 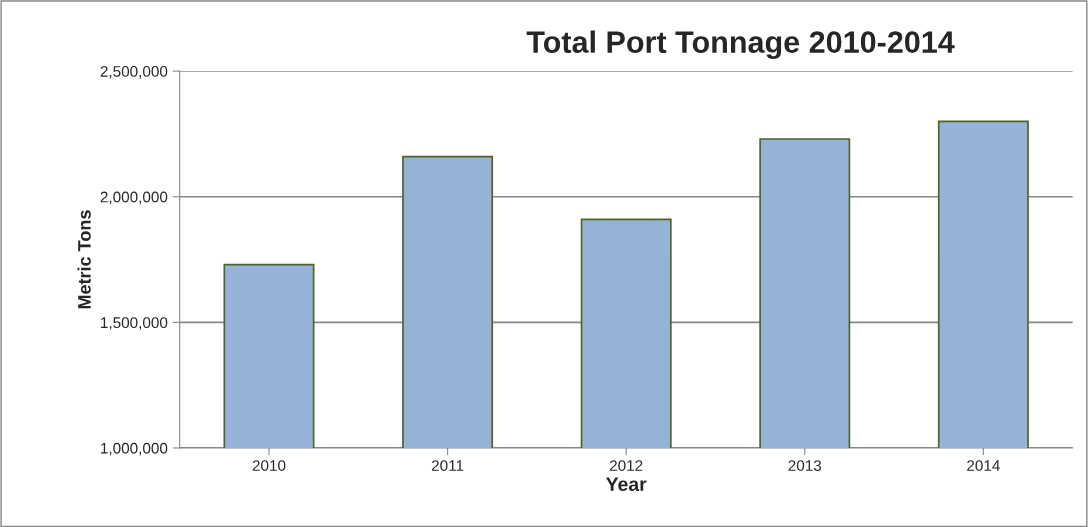 I want to click on x-tick-label: 2013, so click(x=805, y=465).